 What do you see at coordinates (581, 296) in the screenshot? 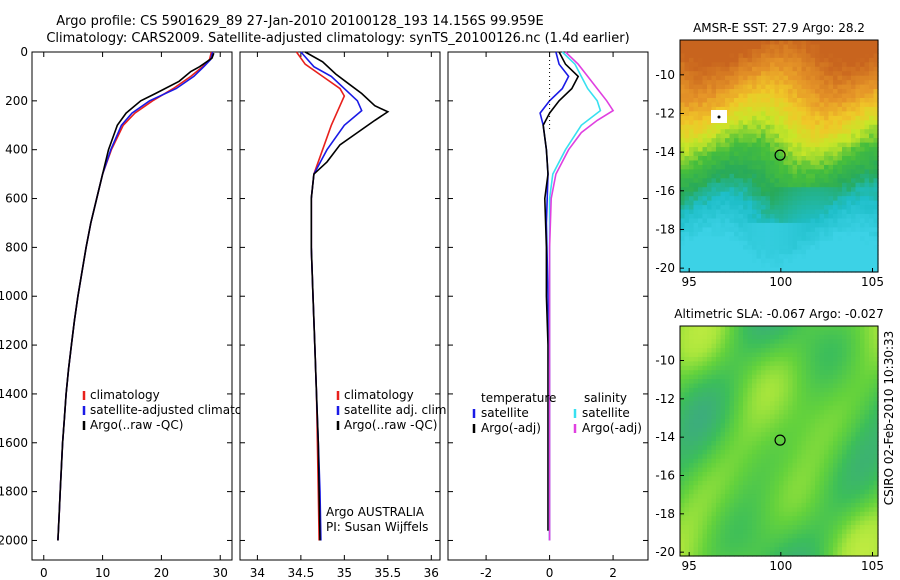
I see `series-line-argo_diff` at bounding box center [581, 296].